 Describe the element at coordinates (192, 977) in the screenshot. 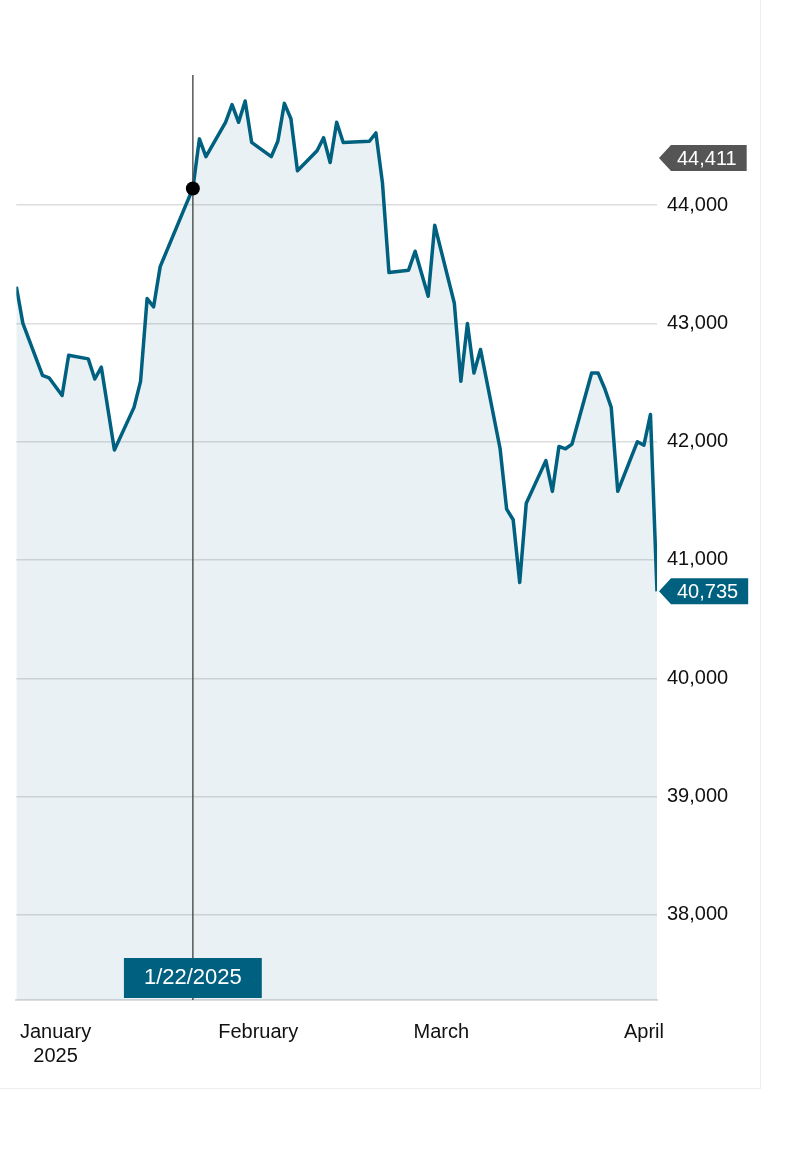

I see `ref-line-label: 1/22/2025` at that location.